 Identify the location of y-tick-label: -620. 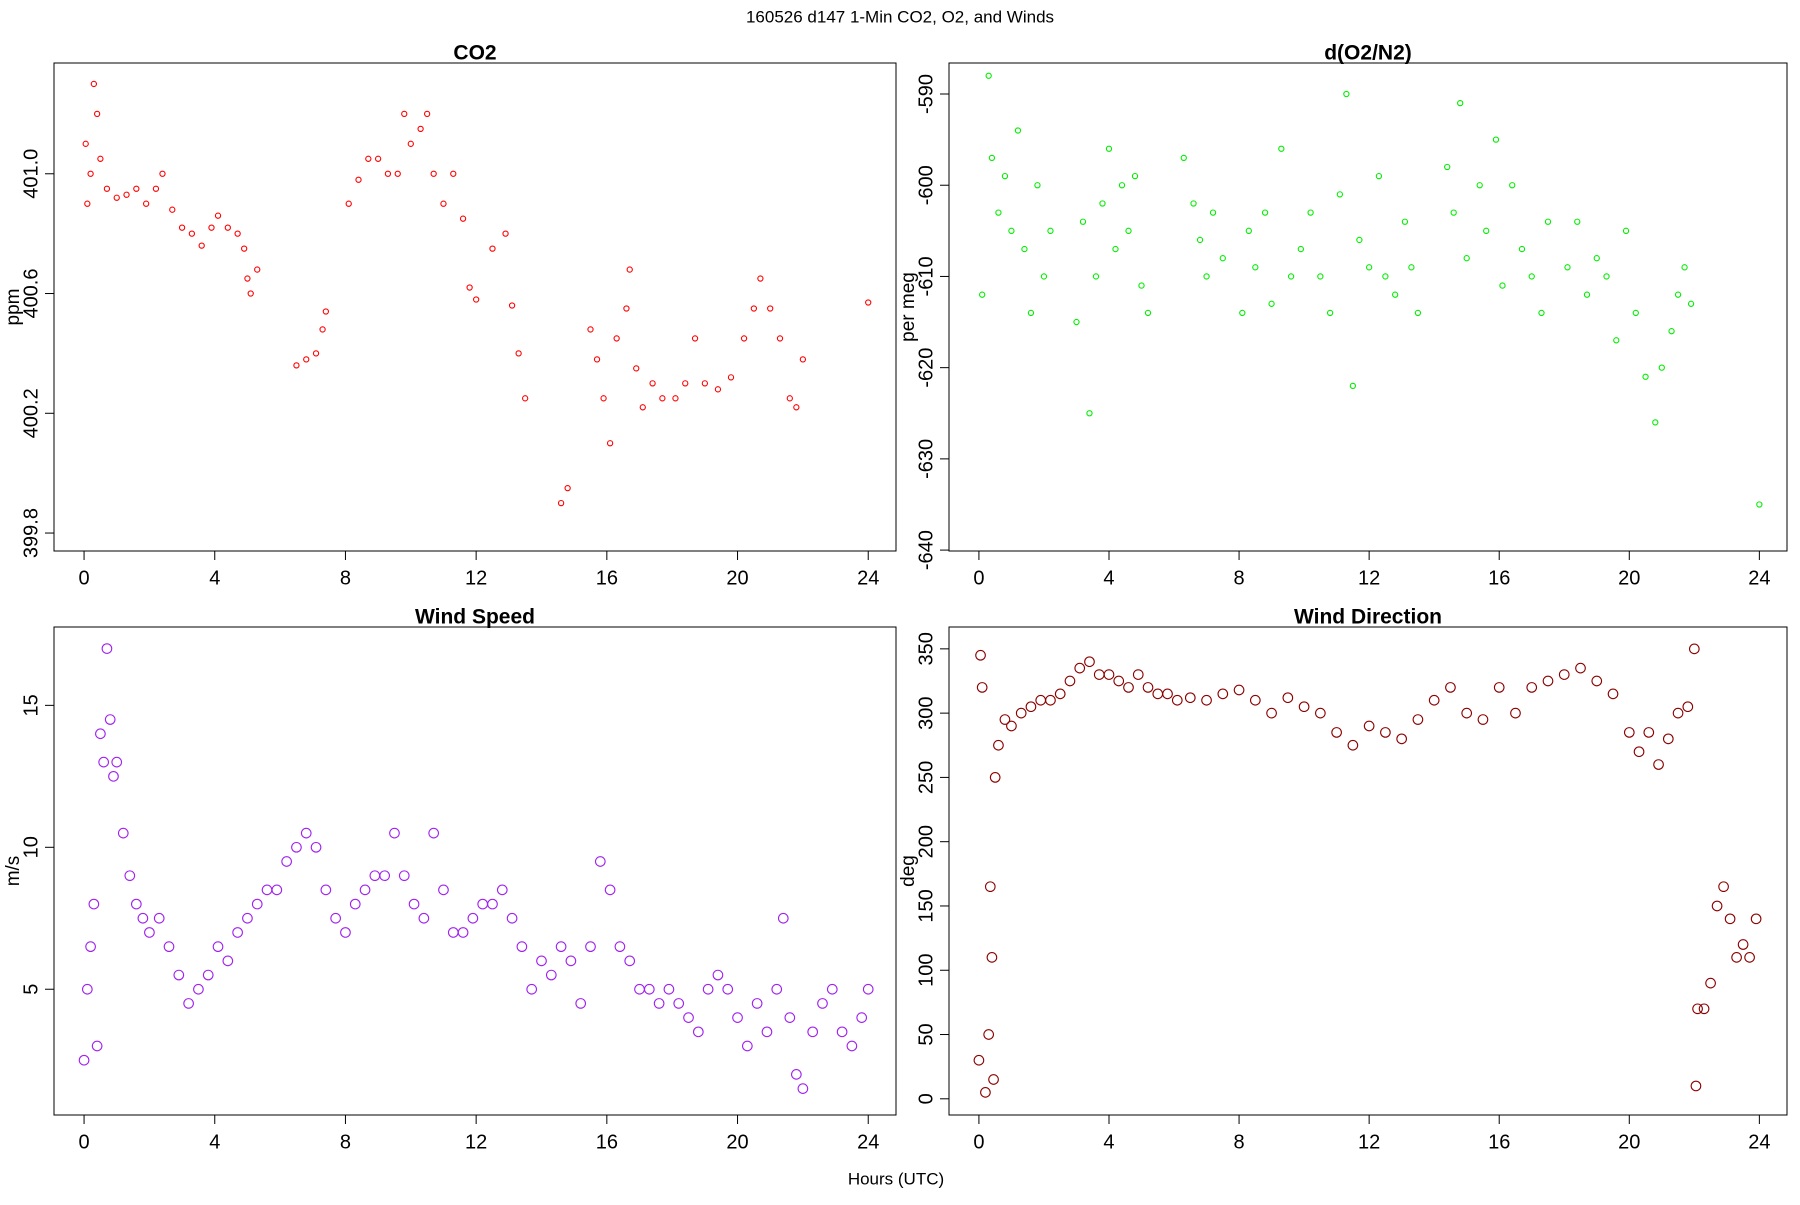
(926, 368).